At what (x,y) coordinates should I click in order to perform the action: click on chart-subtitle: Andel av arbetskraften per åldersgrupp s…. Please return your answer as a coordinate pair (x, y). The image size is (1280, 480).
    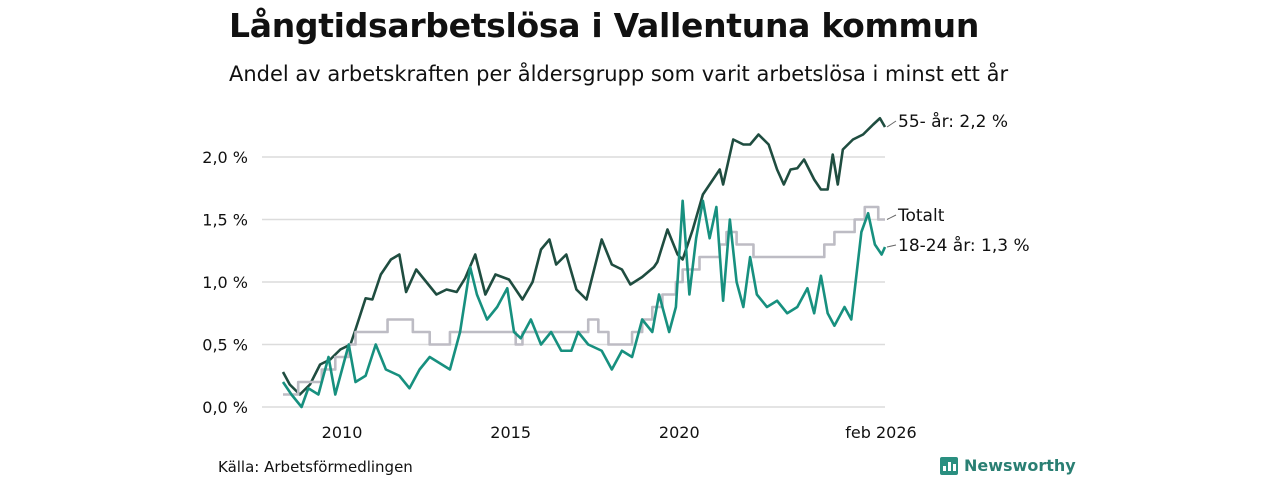
    Looking at the image, I should click on (619, 74).